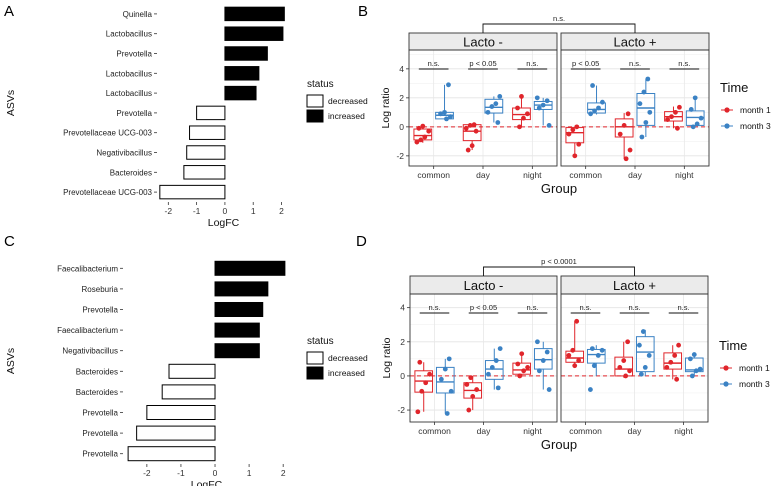 This screenshot has height=486, width=779. Describe the element at coordinates (585, 63) in the screenshot. I see `significance-label: p < 0.05` at that location.